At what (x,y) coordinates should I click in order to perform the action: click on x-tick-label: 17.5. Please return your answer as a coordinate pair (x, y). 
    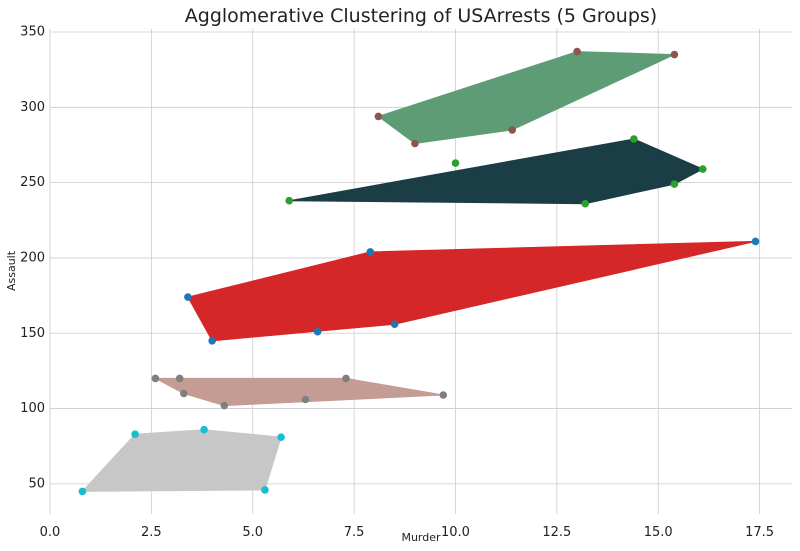
    Looking at the image, I should click on (759, 532).